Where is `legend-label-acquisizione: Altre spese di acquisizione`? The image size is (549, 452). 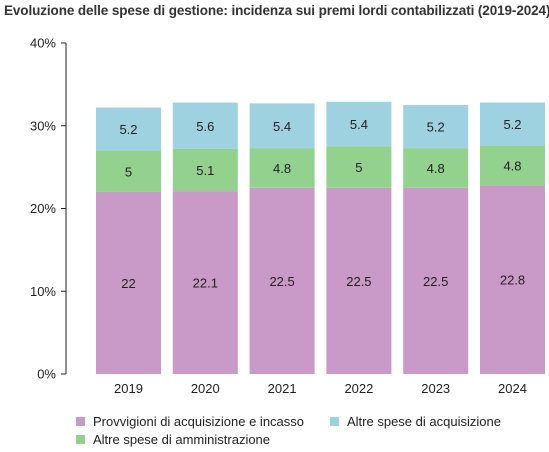
legend-label-acquisizione: Altre spese di acquisizione is located at coordinates (424, 421).